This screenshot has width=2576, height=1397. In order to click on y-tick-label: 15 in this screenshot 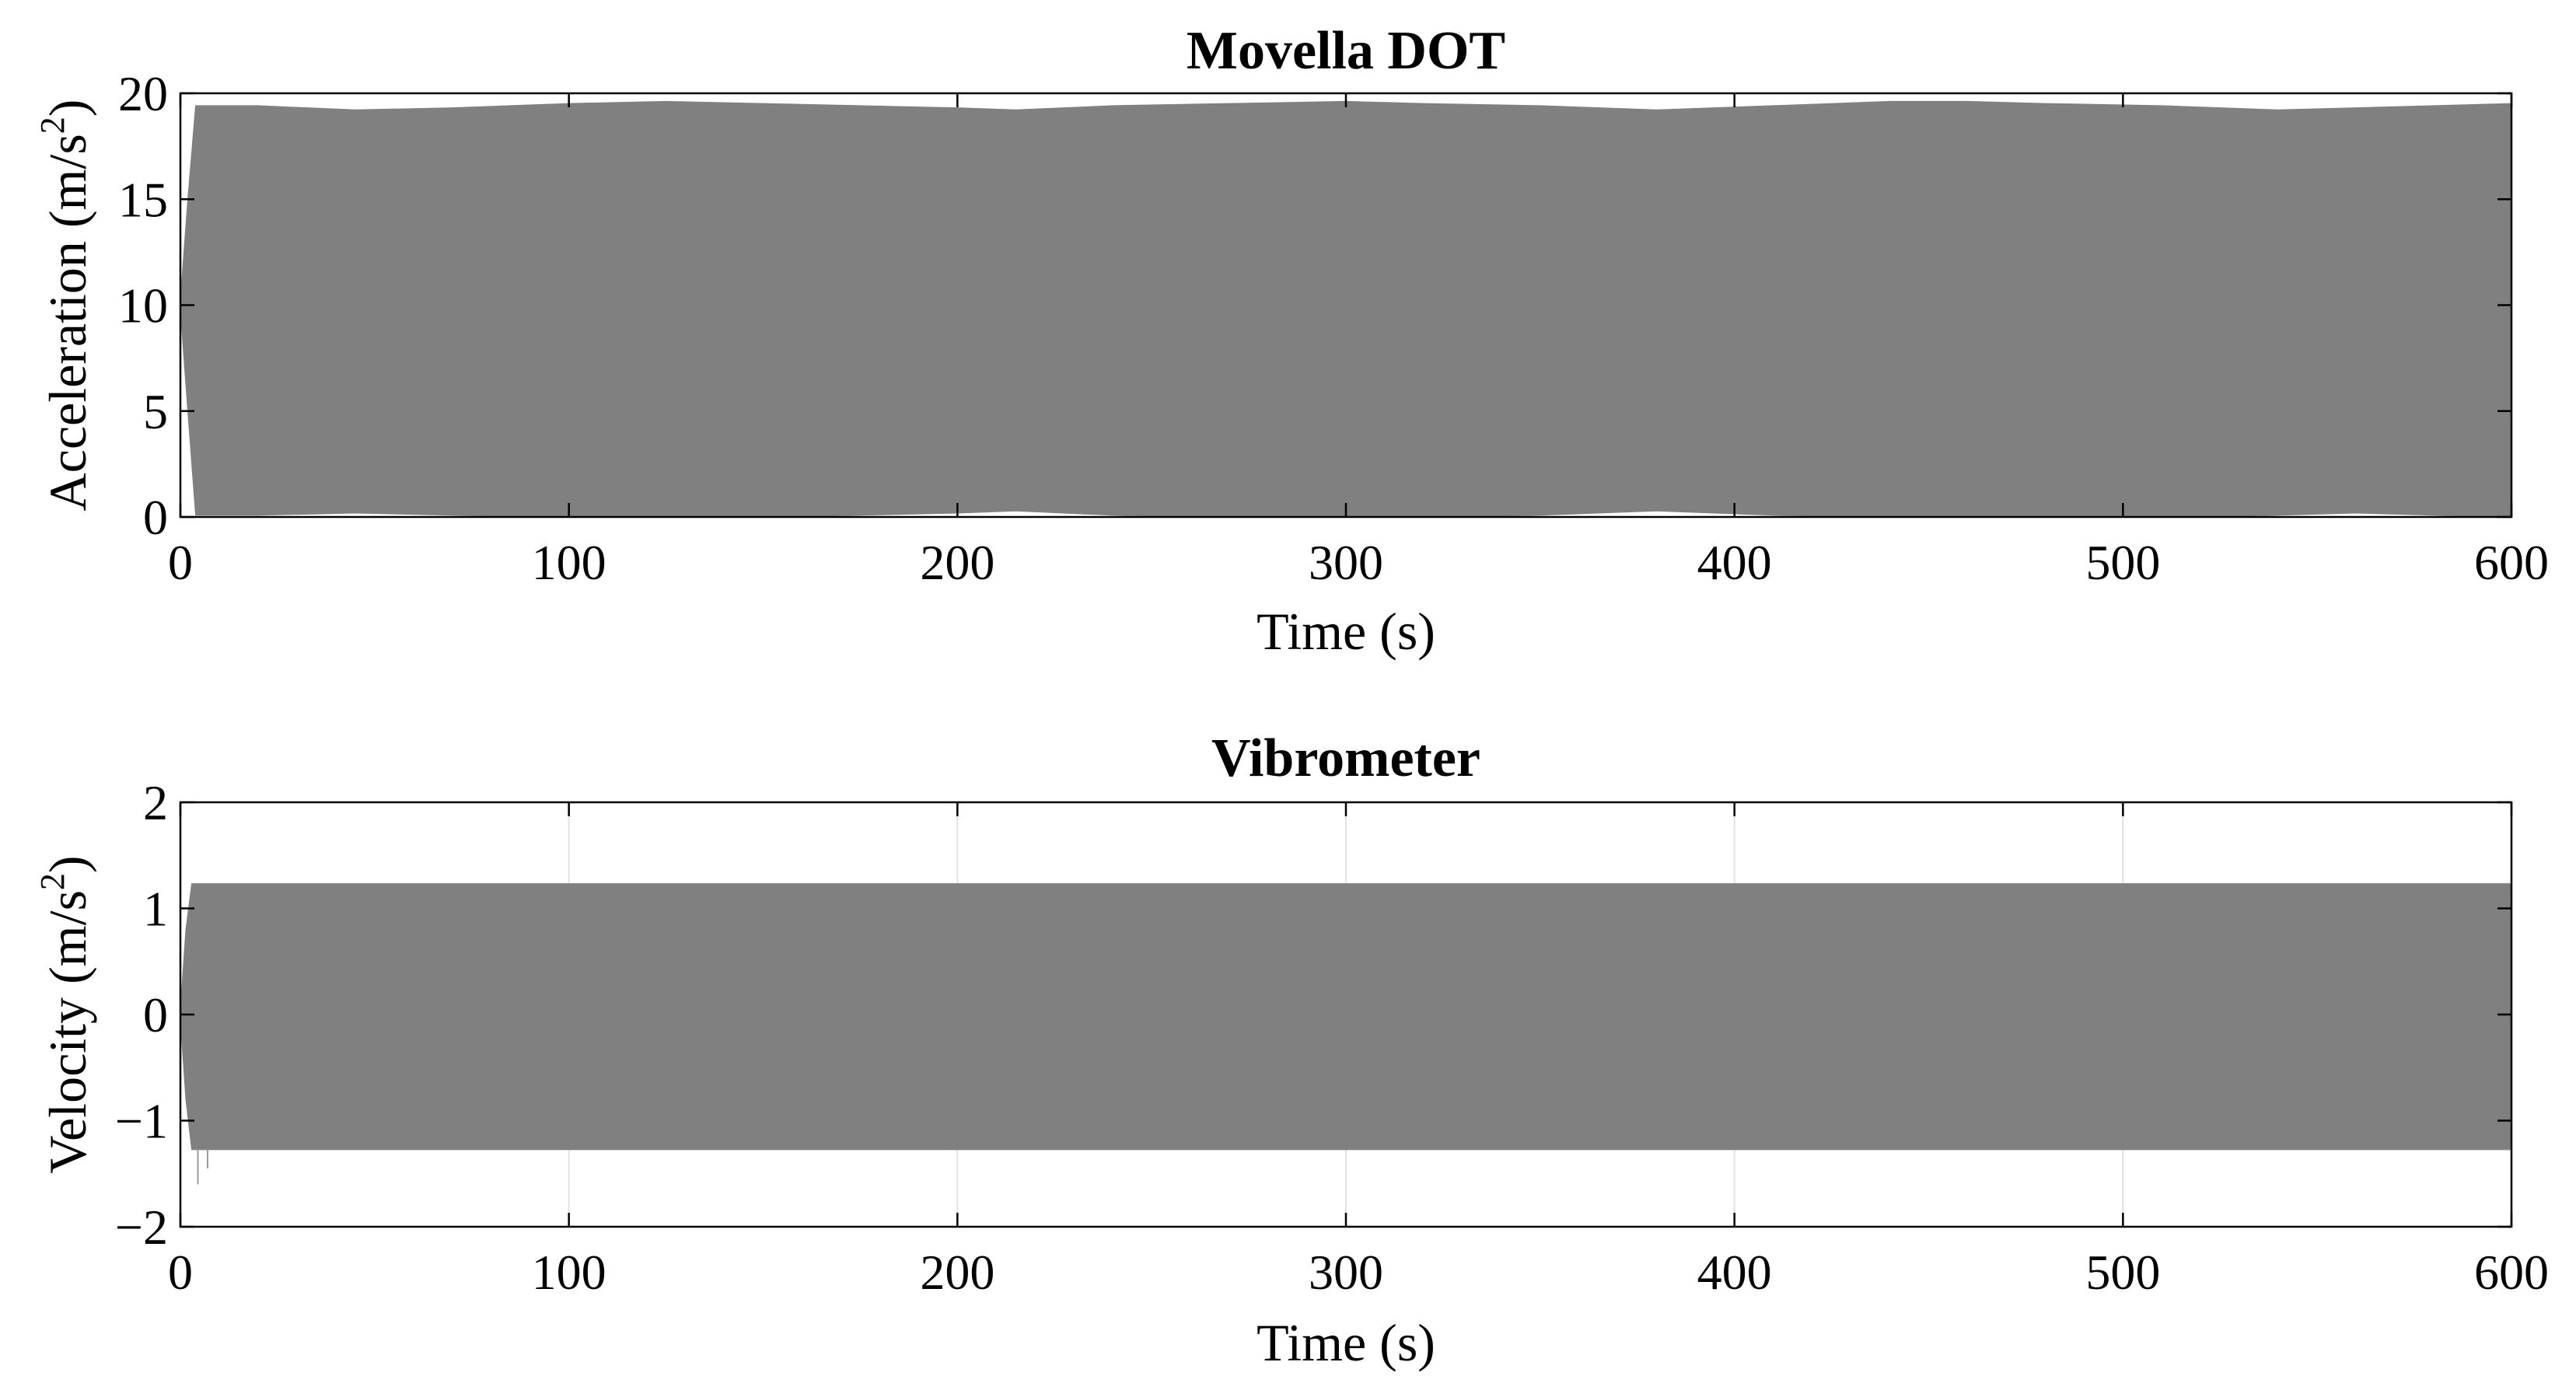, I will do `click(143, 199)`.